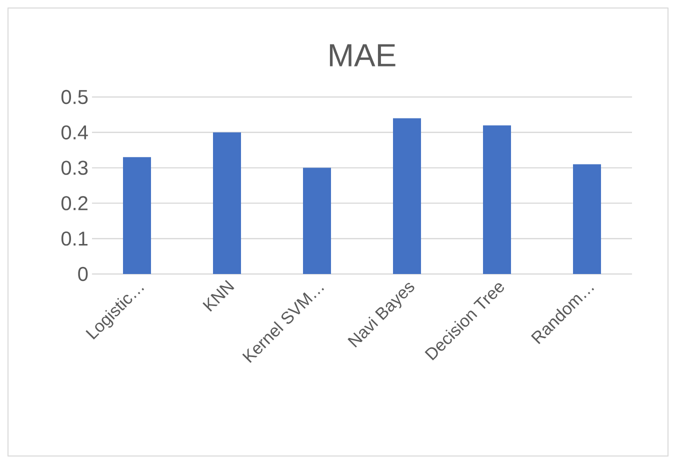  I want to click on y-tick-label: 0.5, so click(74, 97).